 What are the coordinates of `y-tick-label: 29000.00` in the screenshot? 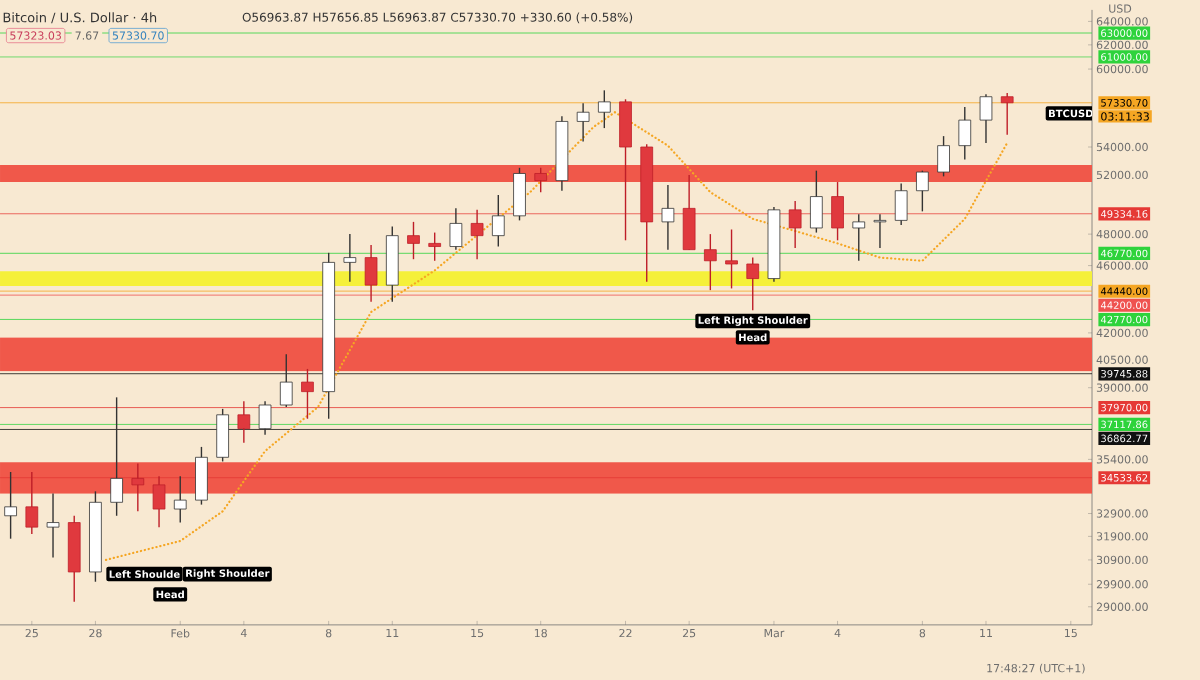 It's located at (1122, 606).